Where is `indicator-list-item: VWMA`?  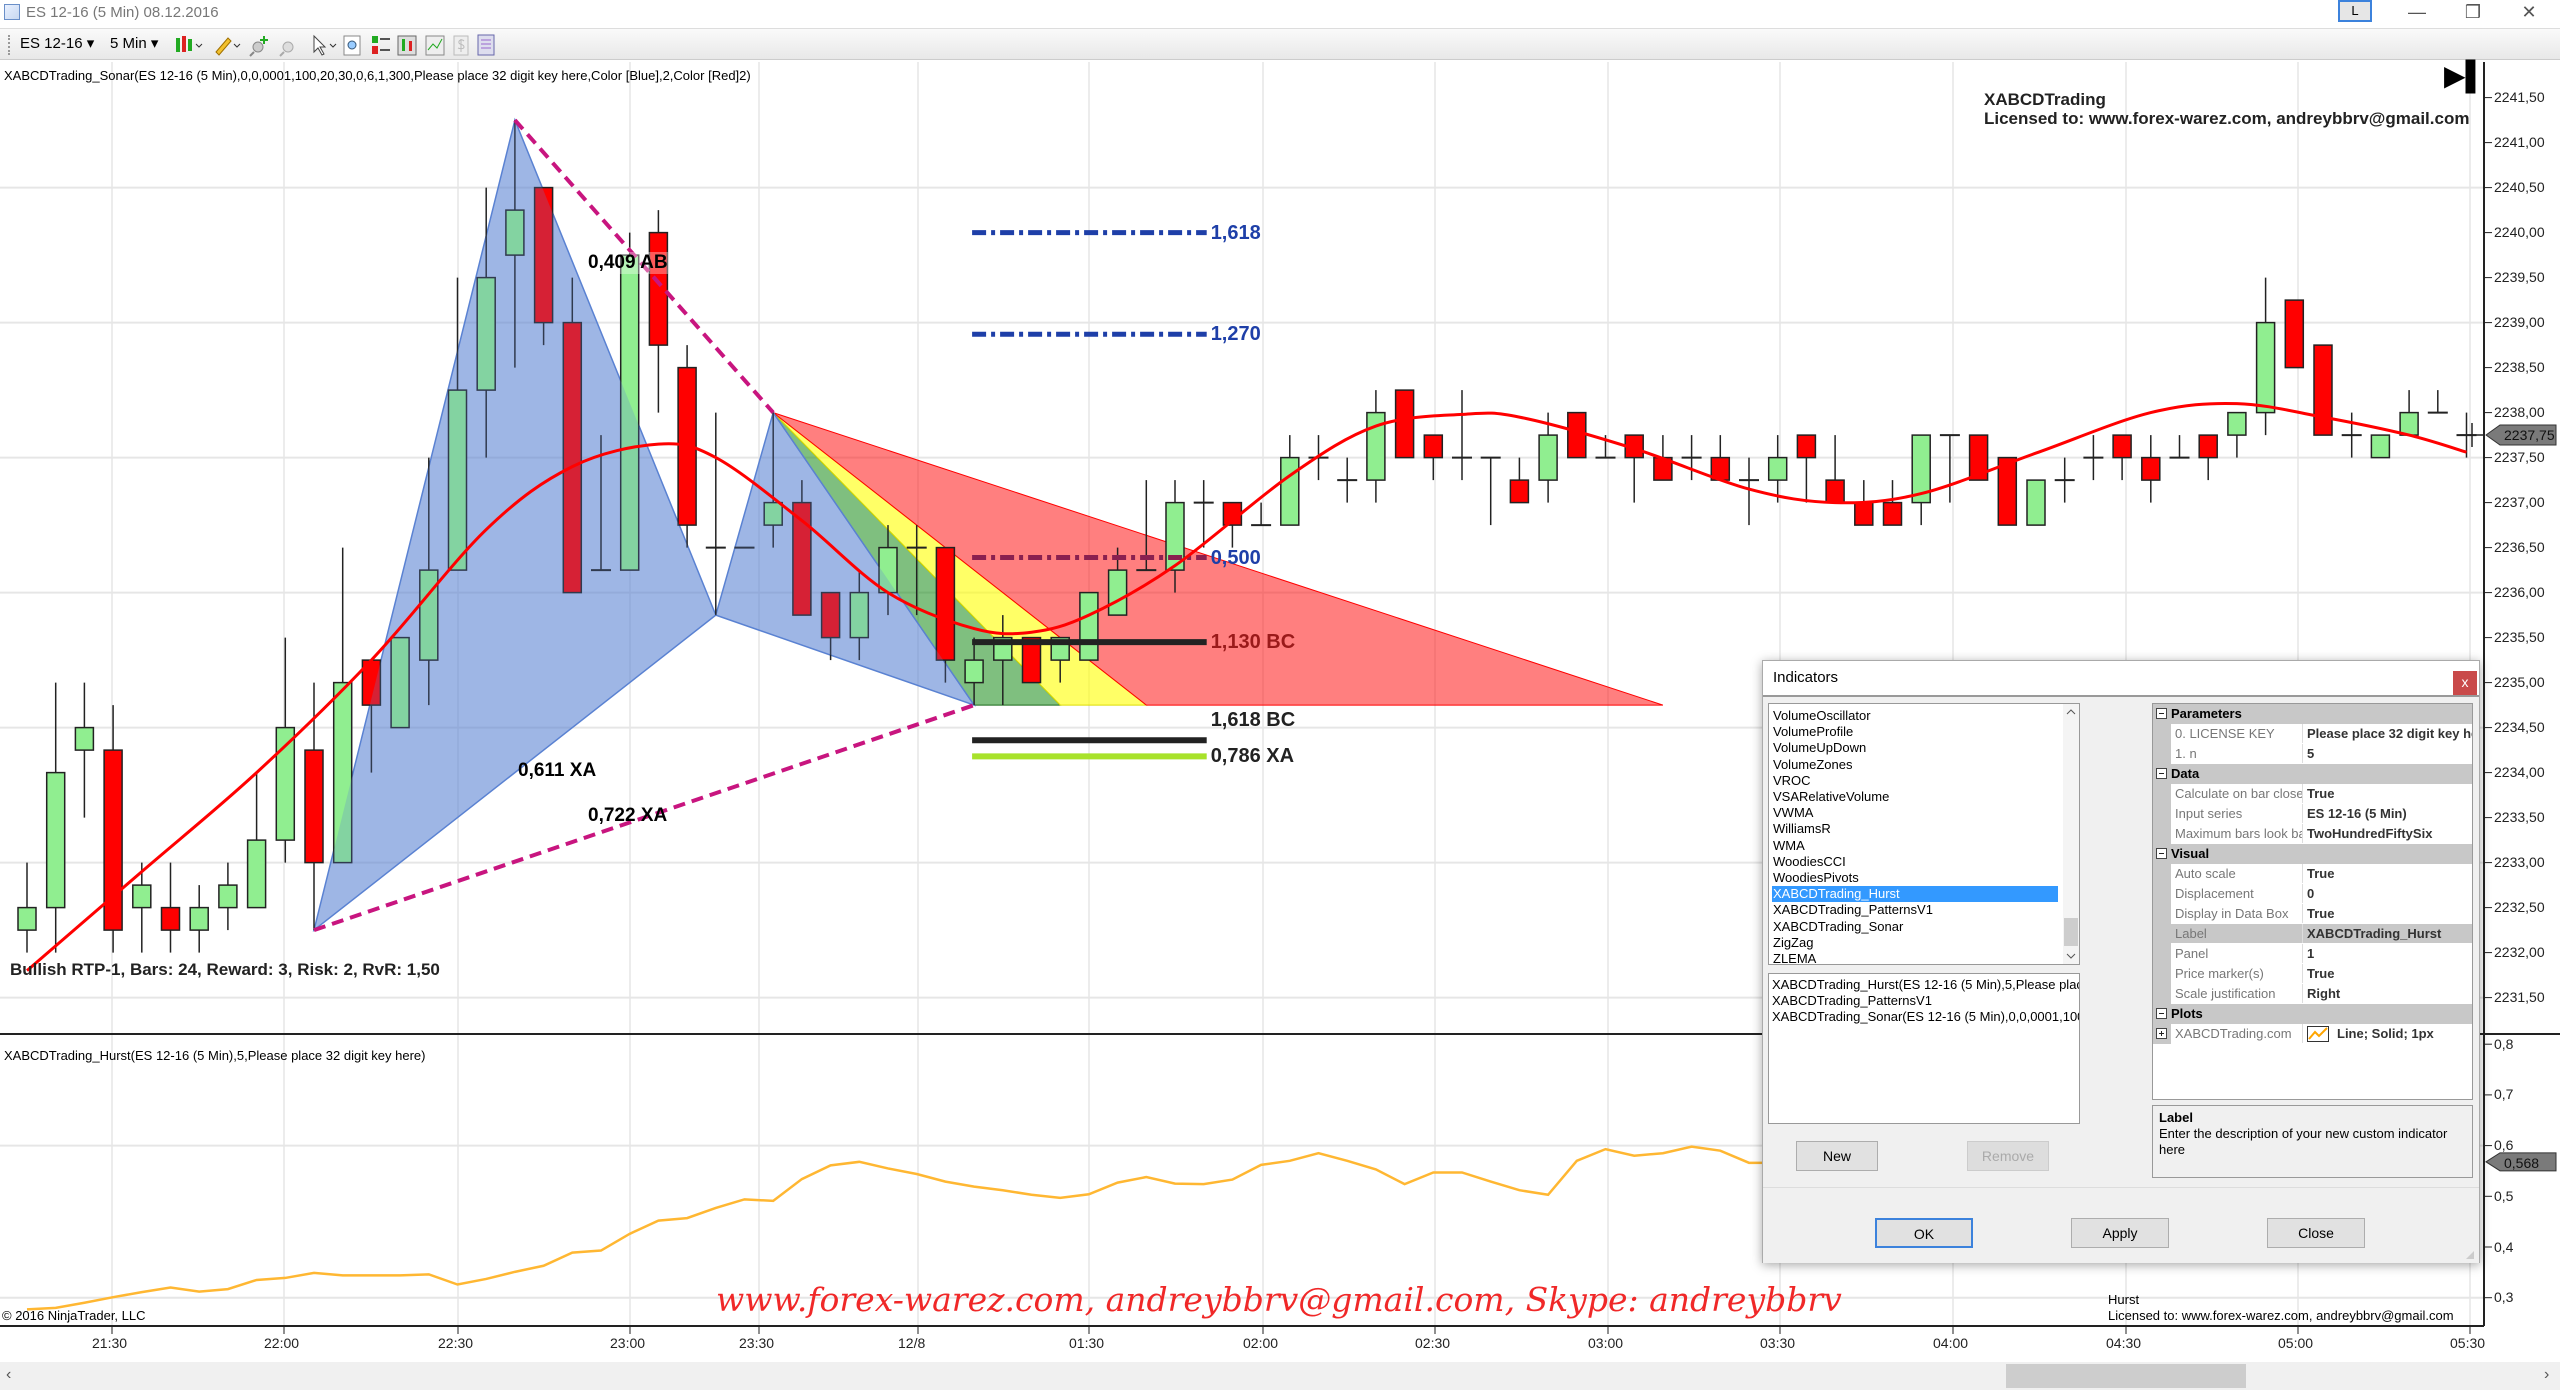
indicator-list-item: VWMA is located at coordinates (1793, 813).